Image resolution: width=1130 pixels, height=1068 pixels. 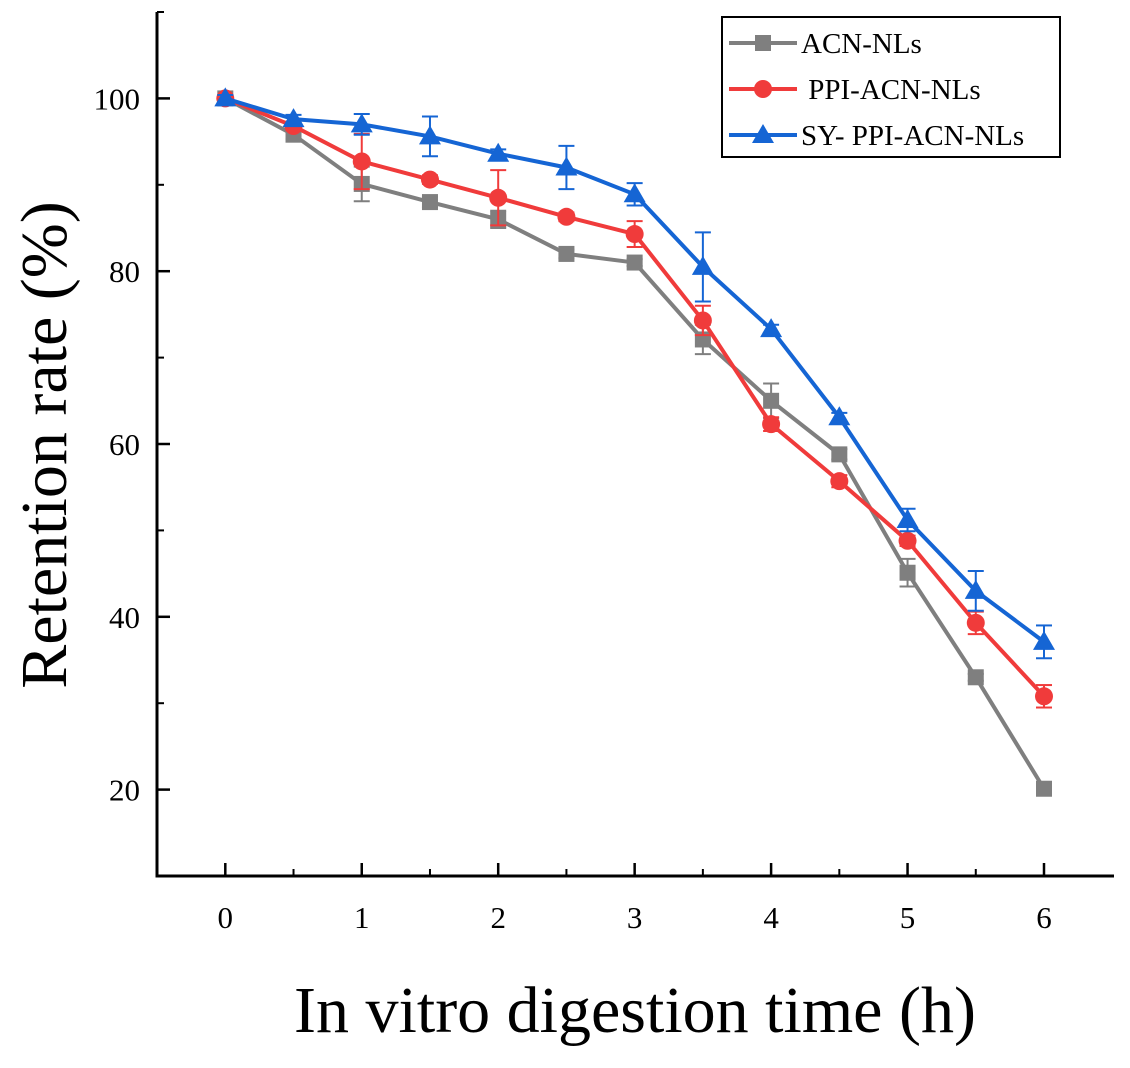 I want to click on y-axis-ticks: 20 40 60 80 100, so click(x=132, y=444).